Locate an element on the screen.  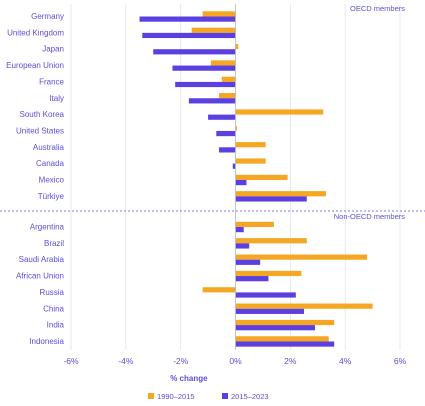
legend-swatch-2015-2023 is located at coordinates (225, 396).